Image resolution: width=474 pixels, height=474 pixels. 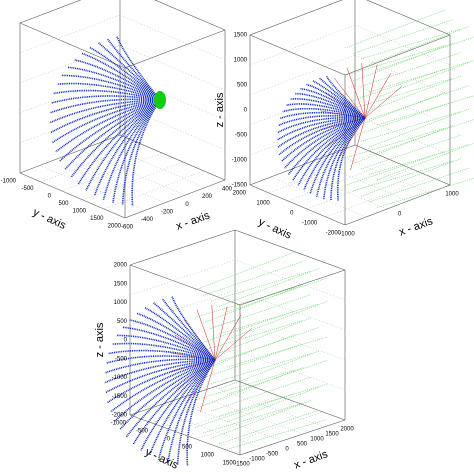 What do you see at coordinates (160, 100) in the screenshot?
I see `green-disc` at bounding box center [160, 100].